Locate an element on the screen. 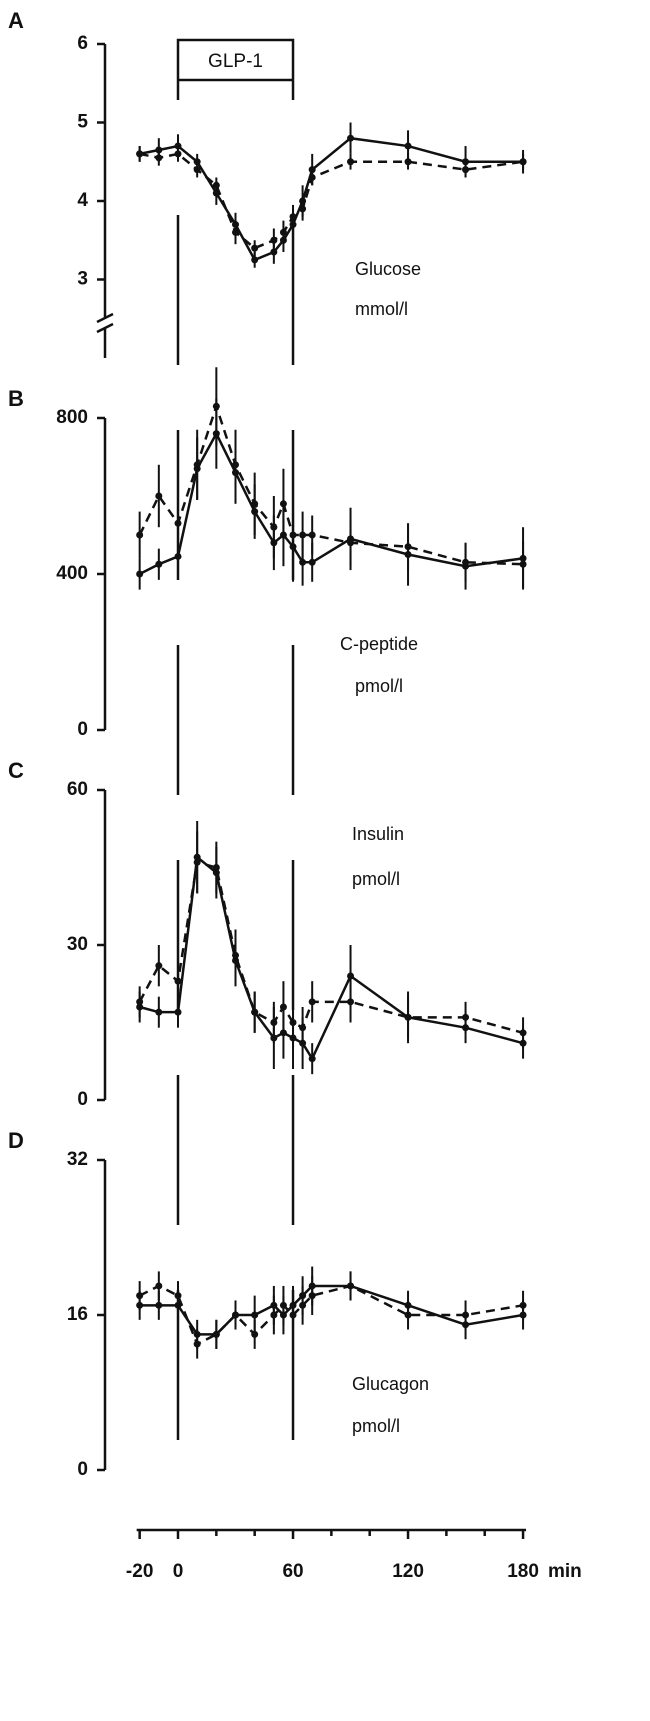  x-unit-label: min is located at coordinates (565, 1571).